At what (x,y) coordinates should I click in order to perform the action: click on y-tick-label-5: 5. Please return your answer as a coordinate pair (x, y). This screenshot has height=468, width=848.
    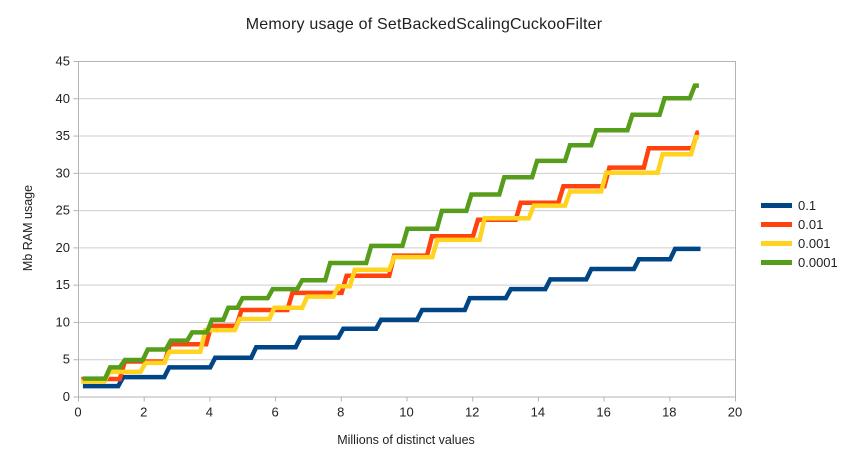
    Looking at the image, I should click on (66, 359).